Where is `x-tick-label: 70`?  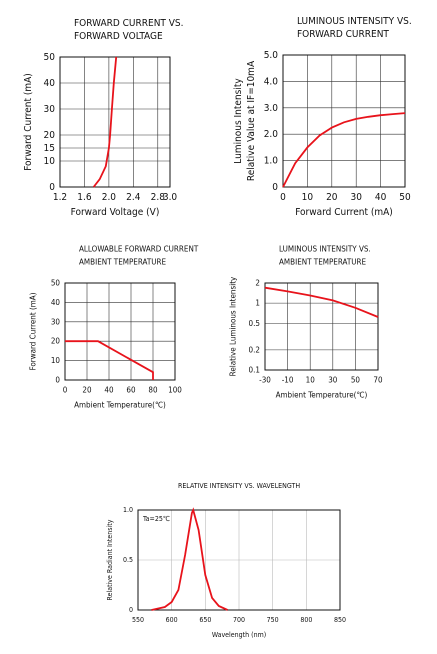 x-tick-label: 70 is located at coordinates (378, 380).